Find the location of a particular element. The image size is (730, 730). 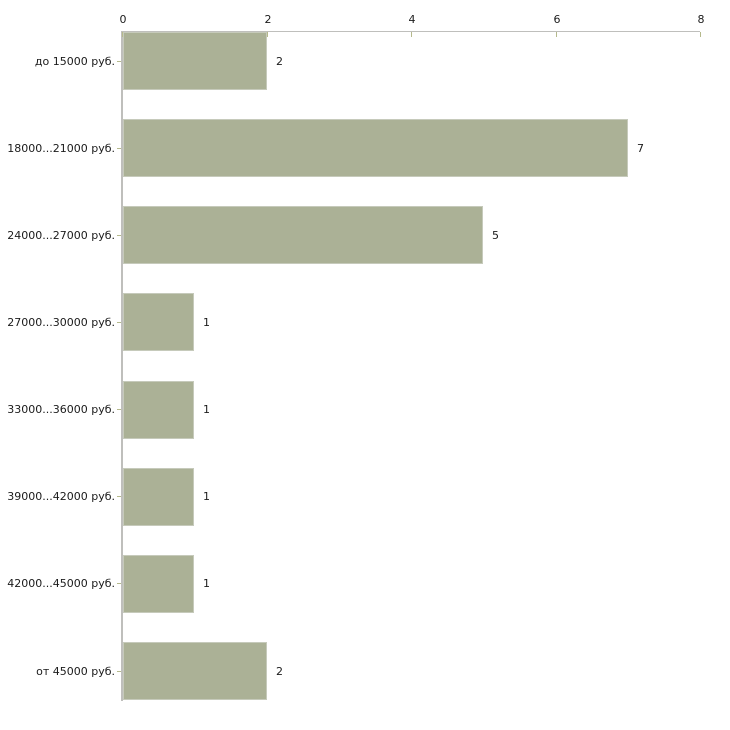

x-axis-tick-label: 6 is located at coordinates (557, 19).